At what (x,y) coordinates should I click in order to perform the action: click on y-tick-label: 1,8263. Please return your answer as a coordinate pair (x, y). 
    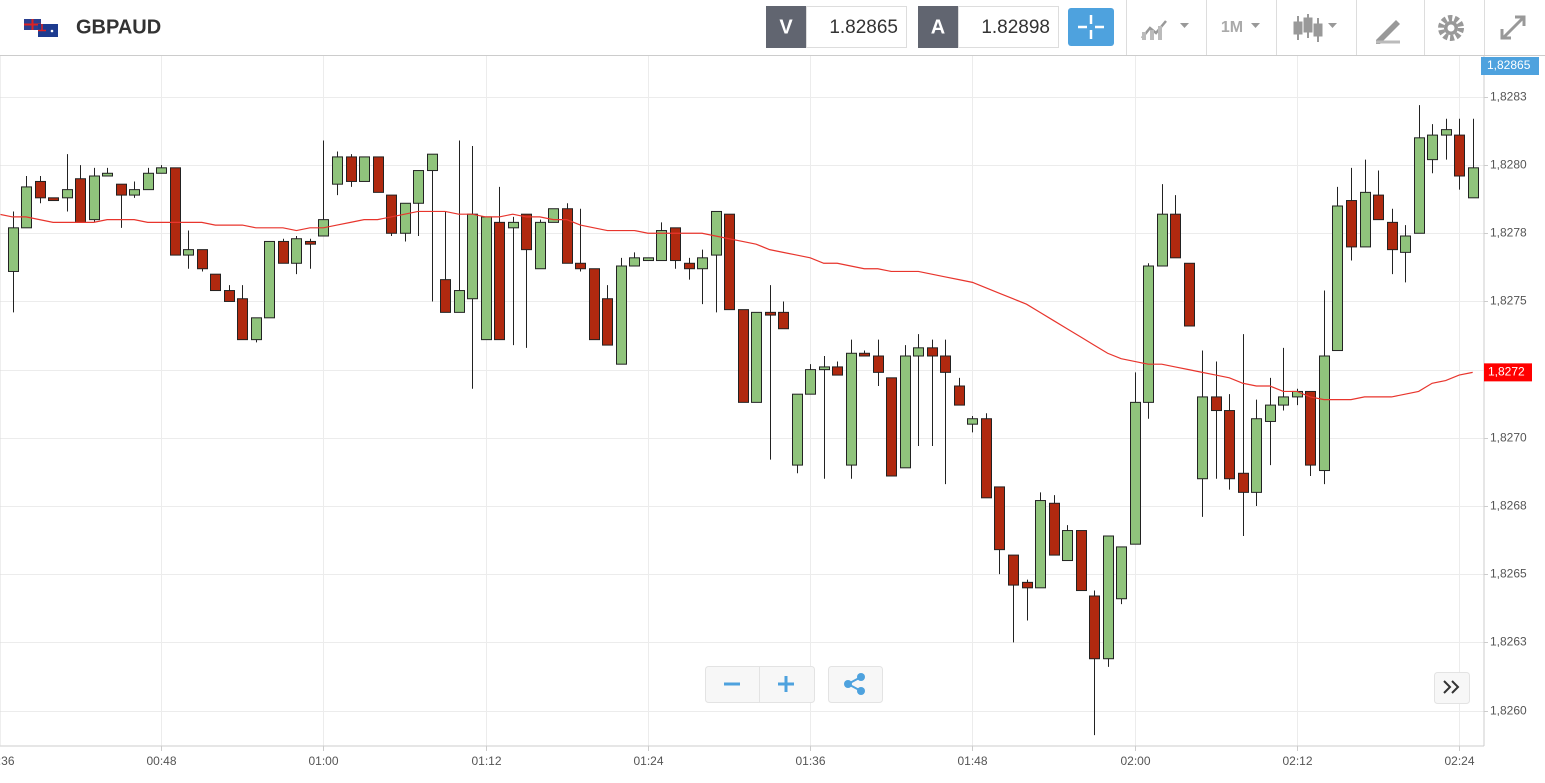
    Looking at the image, I should click on (1508, 642).